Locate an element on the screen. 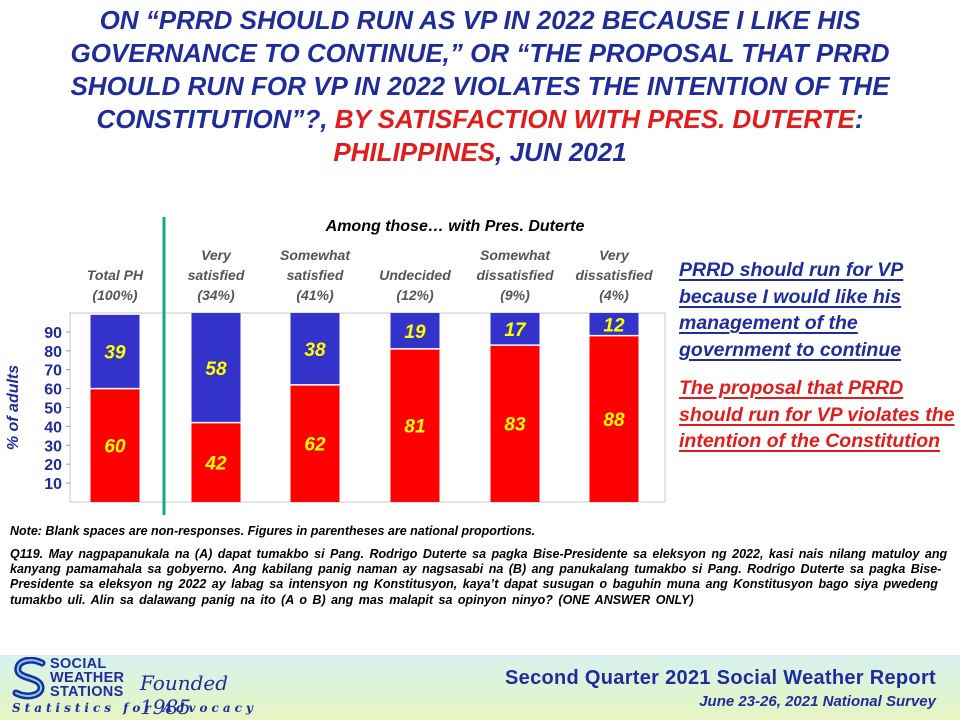 The height and width of the screenshot is (720, 960). data-label: 17 is located at coordinates (515, 330).